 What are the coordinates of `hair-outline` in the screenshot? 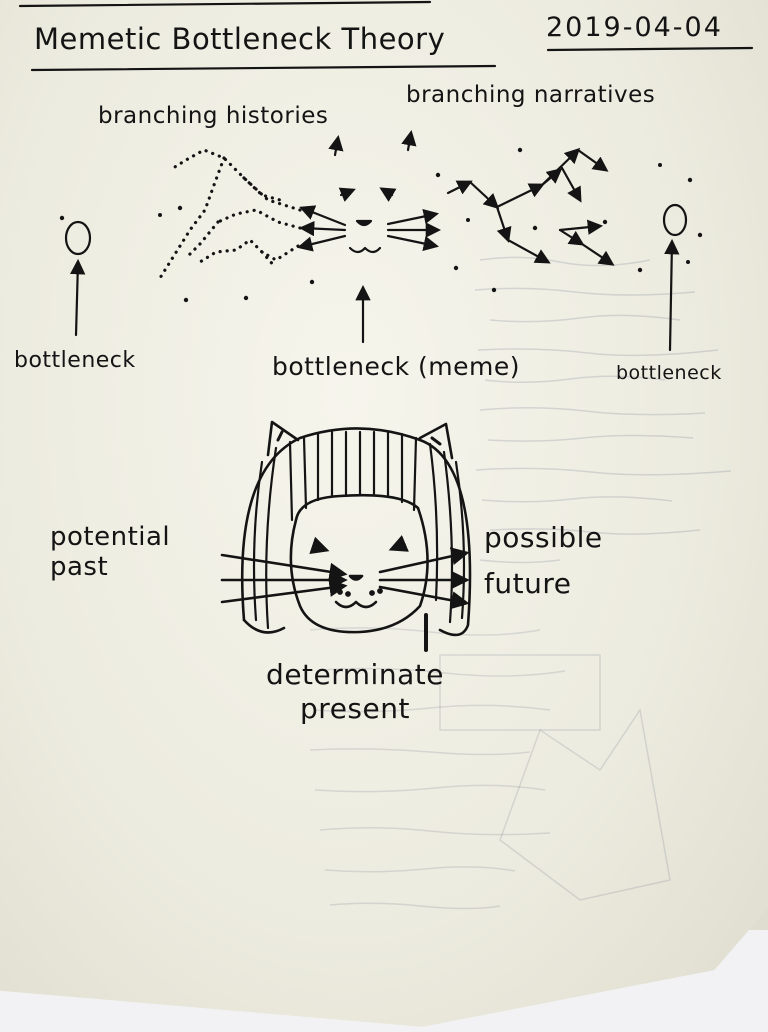 It's located at (356, 532).